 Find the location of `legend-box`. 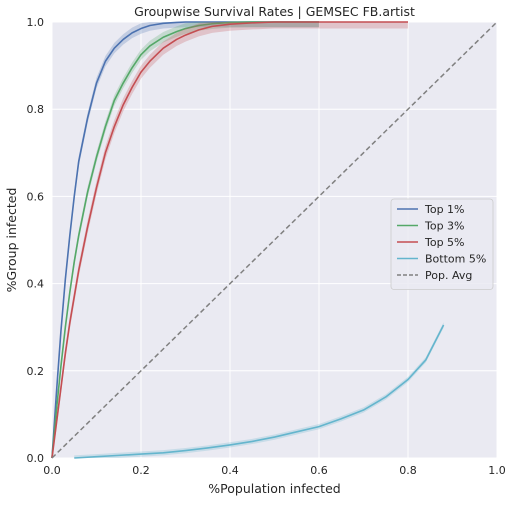

legend-box is located at coordinates (442, 244).